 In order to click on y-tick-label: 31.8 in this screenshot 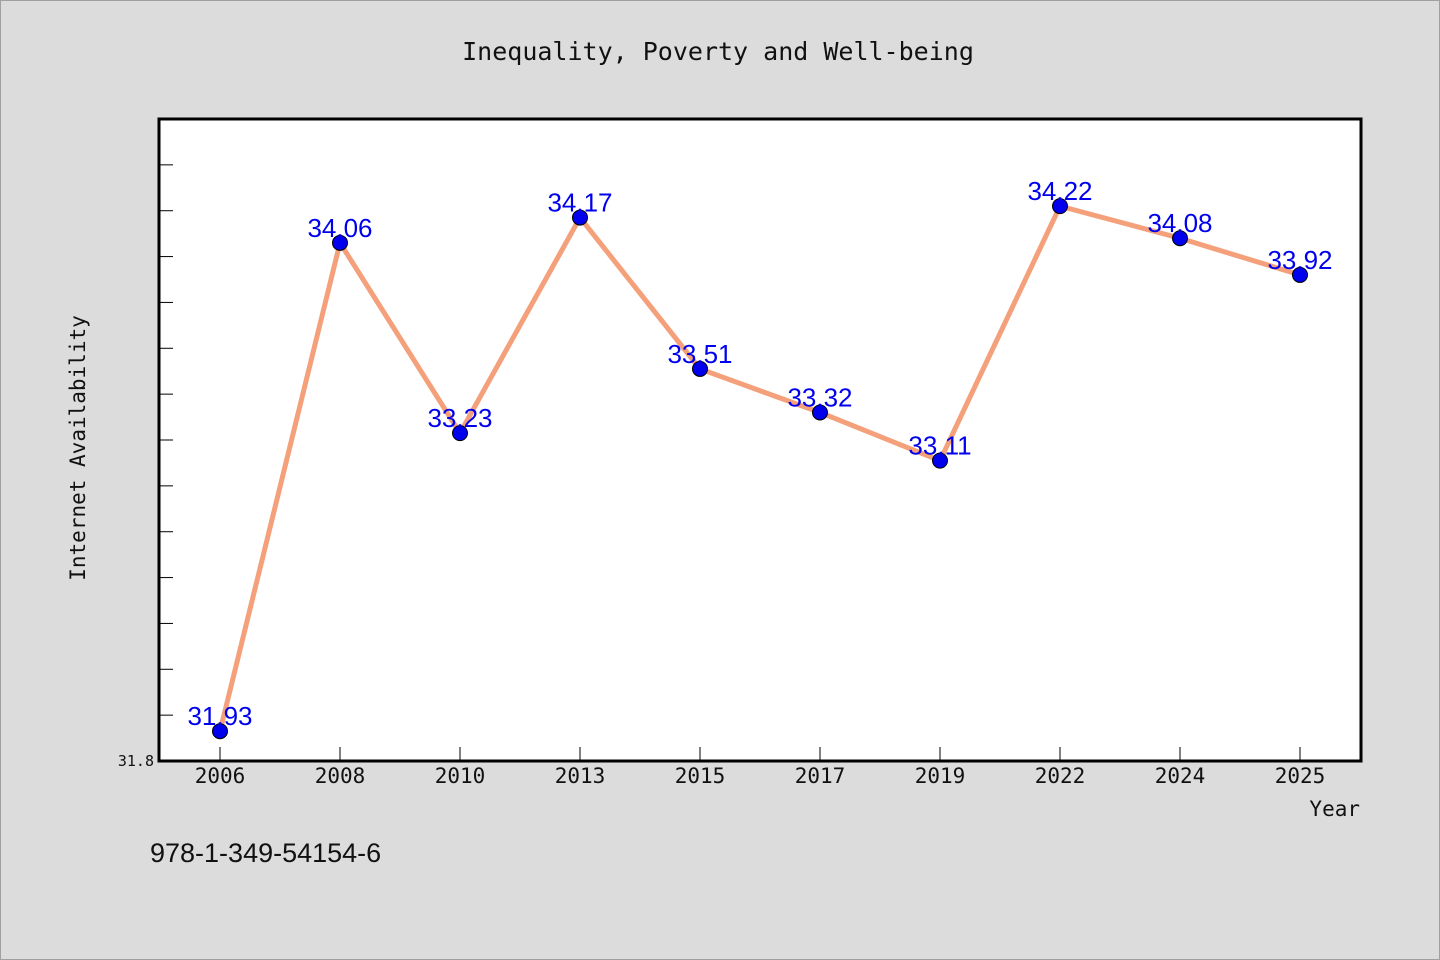, I will do `click(136, 761)`.